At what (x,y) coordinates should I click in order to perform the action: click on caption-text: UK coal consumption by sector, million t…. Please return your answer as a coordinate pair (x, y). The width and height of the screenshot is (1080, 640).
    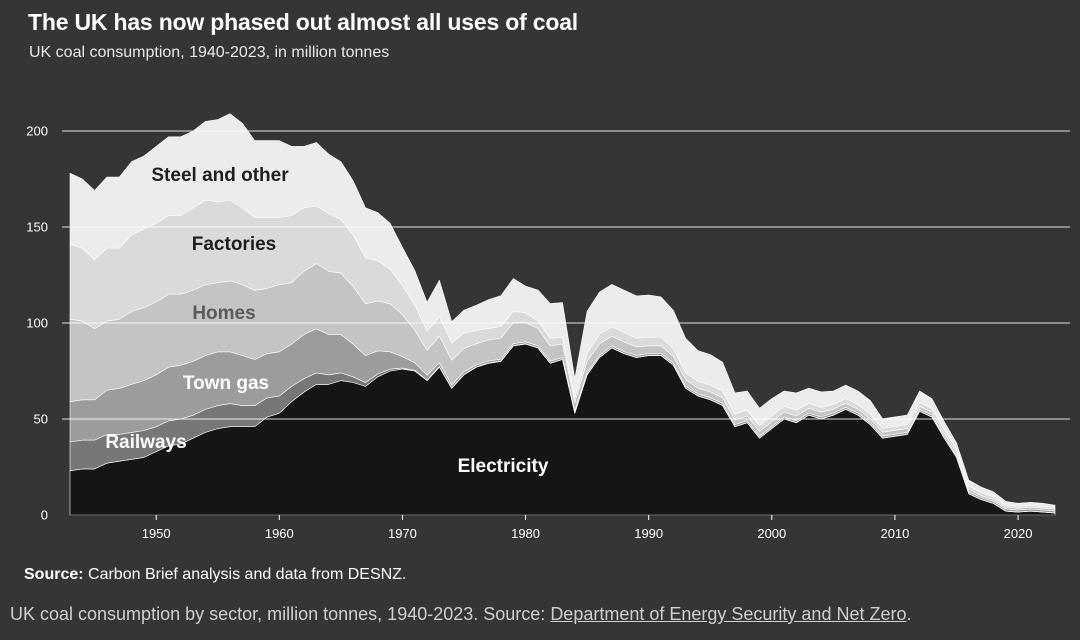
    Looking at the image, I should click on (280, 614).